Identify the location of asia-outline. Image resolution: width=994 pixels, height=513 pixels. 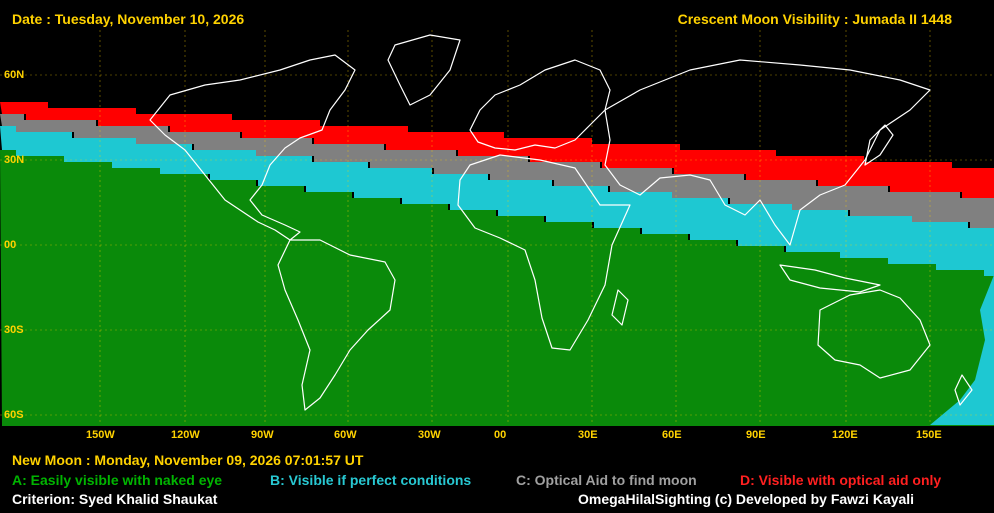
(767, 152).